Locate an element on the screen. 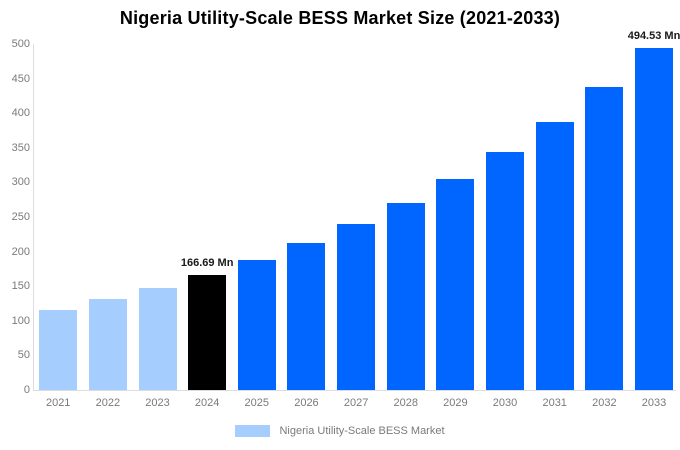  x-axis-tick-label: 2028 is located at coordinates (405, 403).